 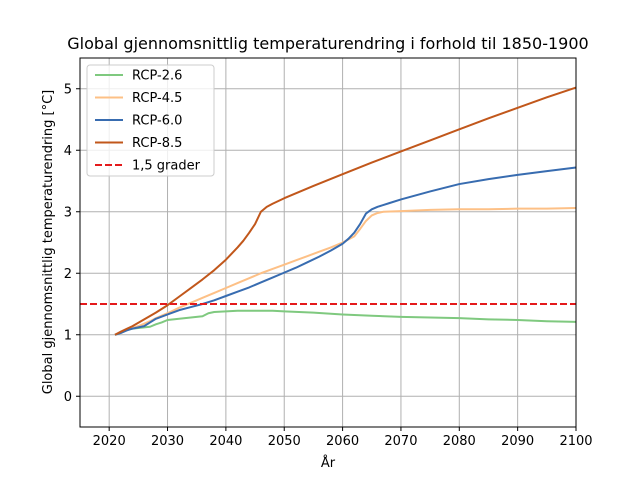 What do you see at coordinates (157, 98) in the screenshot?
I see `legend-label: RCP-4.5` at bounding box center [157, 98].